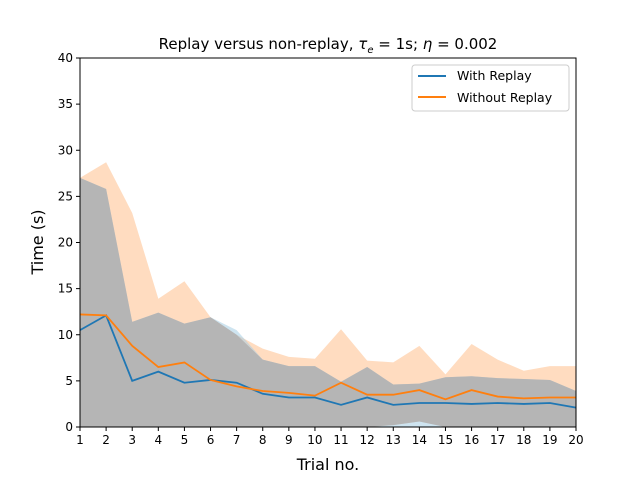 This screenshot has height=480, width=640. What do you see at coordinates (65, 196) in the screenshot?
I see `y-tick-label: 25` at bounding box center [65, 196].